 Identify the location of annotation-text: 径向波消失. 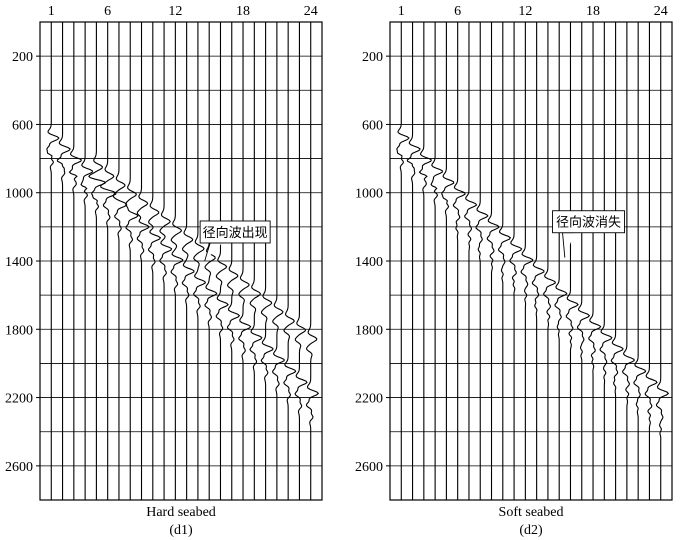
(588, 223).